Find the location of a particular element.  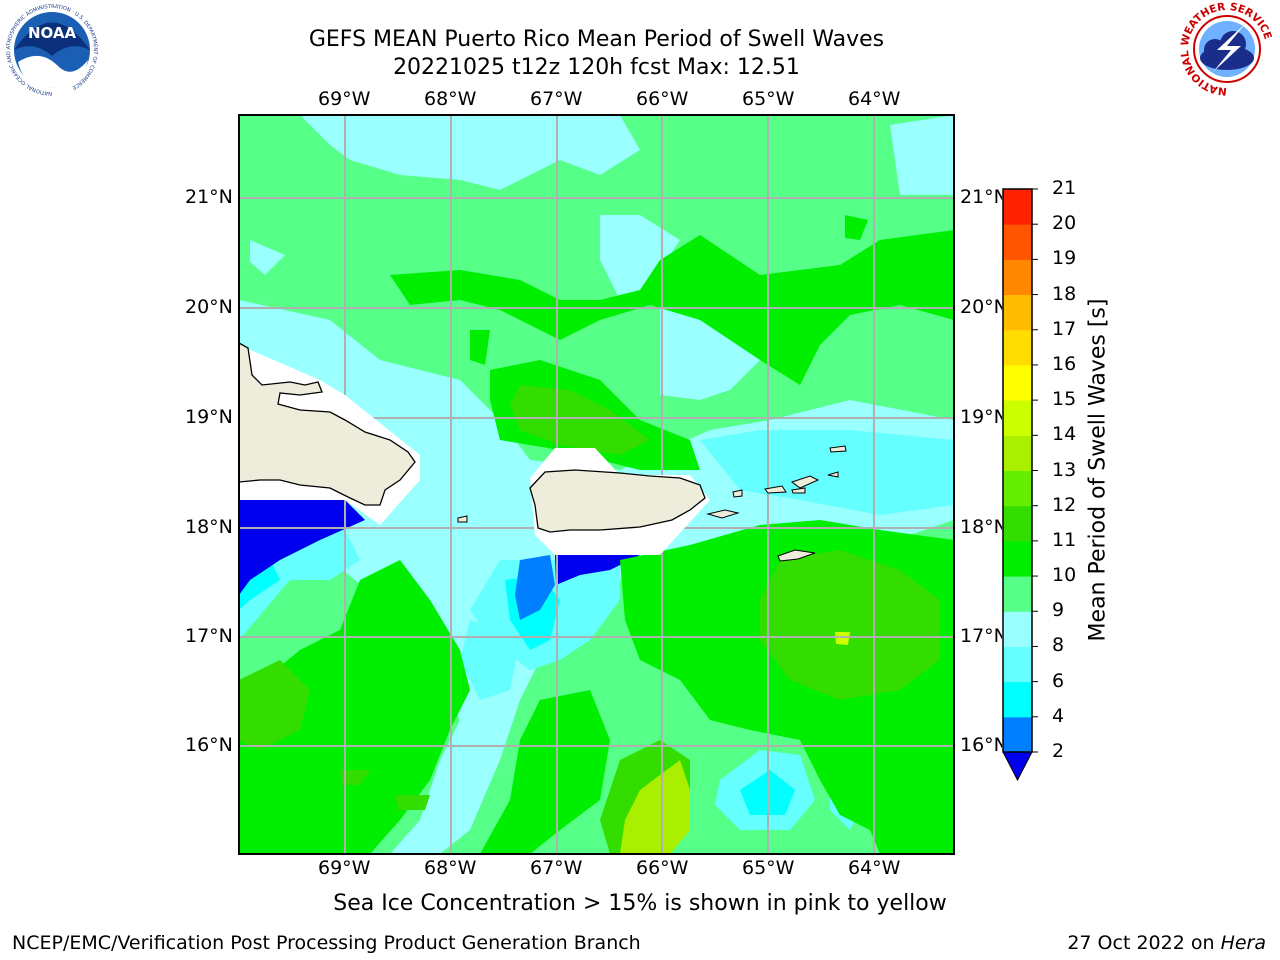

colorbar is located at coordinates (1020, 485).